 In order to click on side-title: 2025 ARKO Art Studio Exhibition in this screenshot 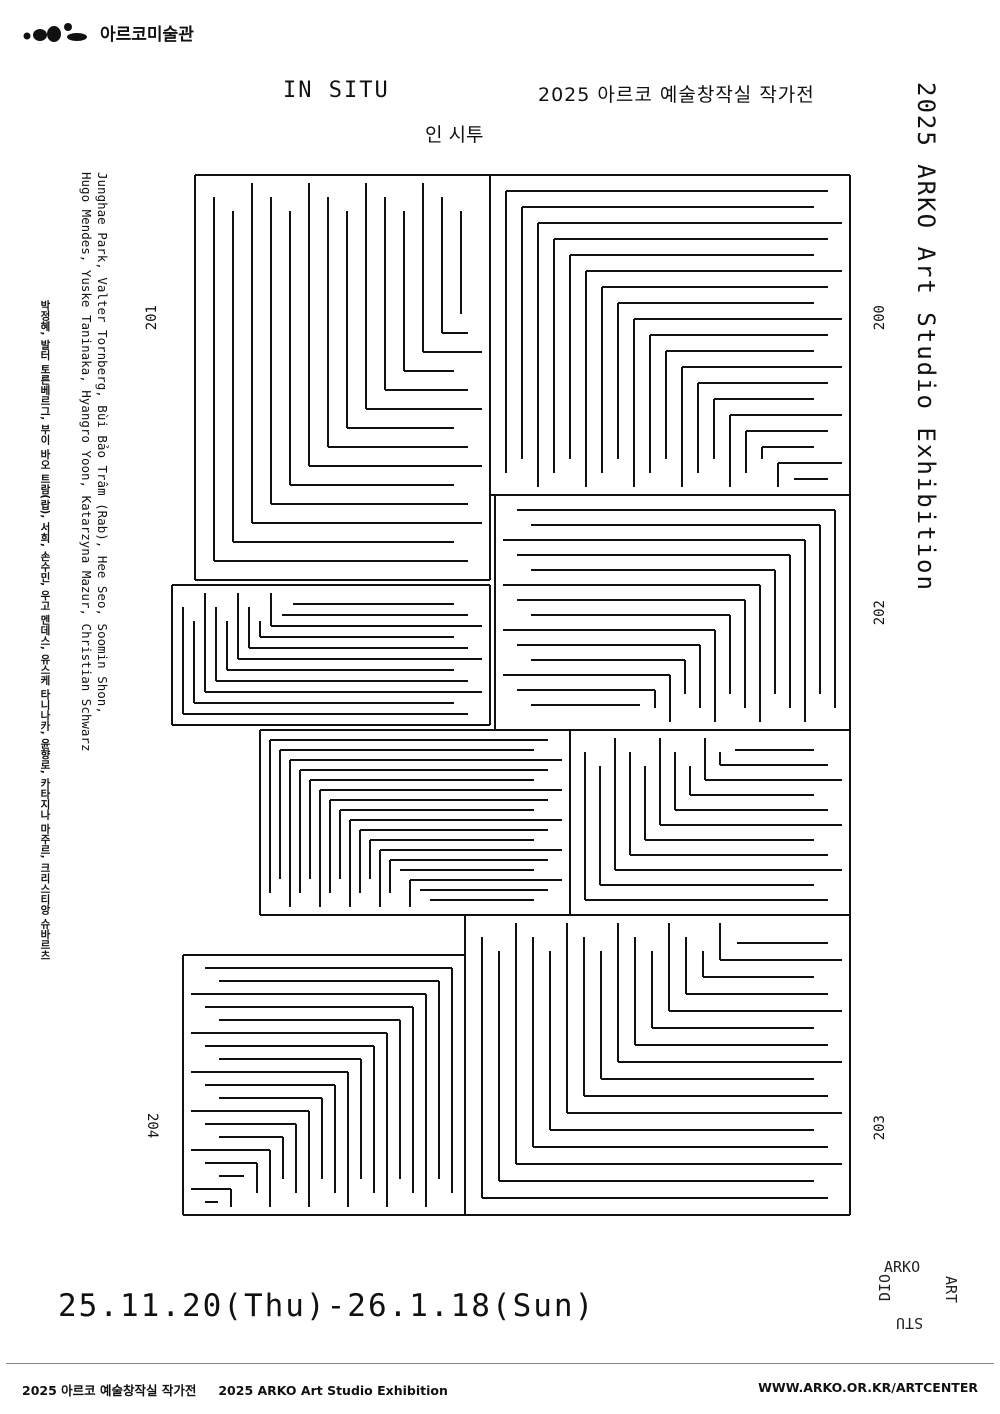, I will do `click(926, 337)`.